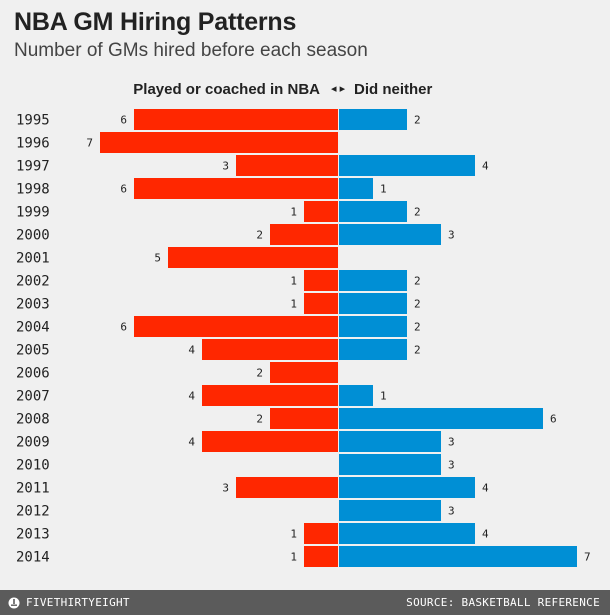 The height and width of the screenshot is (615, 610). Describe the element at coordinates (33, 466) in the screenshot. I see `year-label: 2010` at that location.